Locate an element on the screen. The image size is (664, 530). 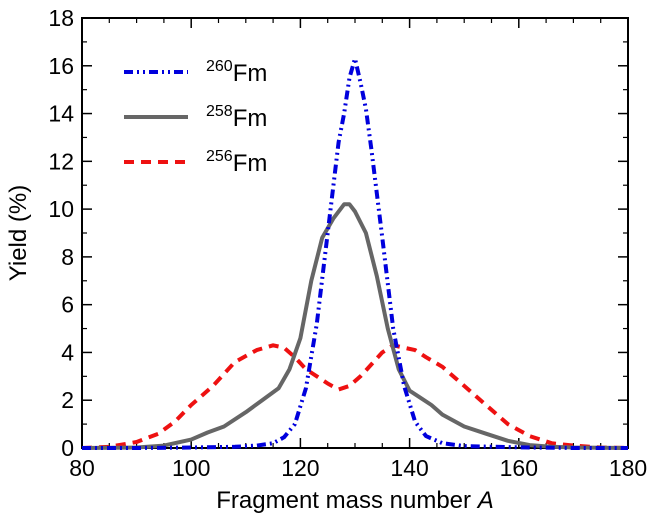
y-tick-label: 10 is located at coordinates (61, 209).